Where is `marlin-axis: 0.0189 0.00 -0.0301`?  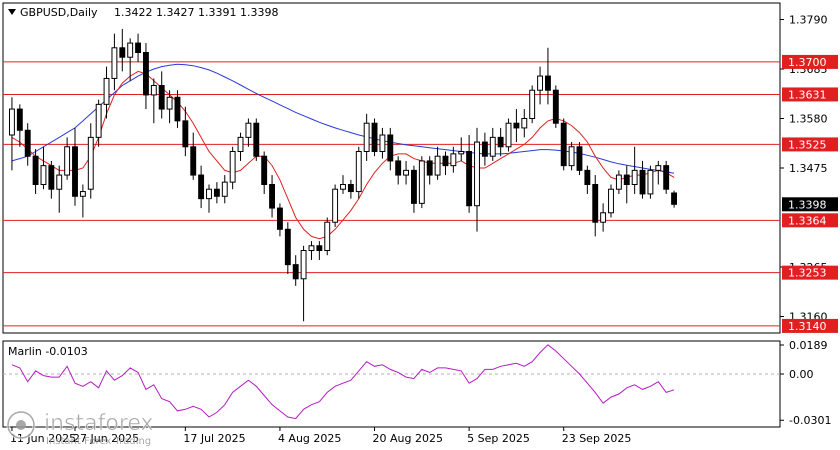 marlin-axis: 0.0189 0.00 -0.0301 is located at coordinates (805, 383).